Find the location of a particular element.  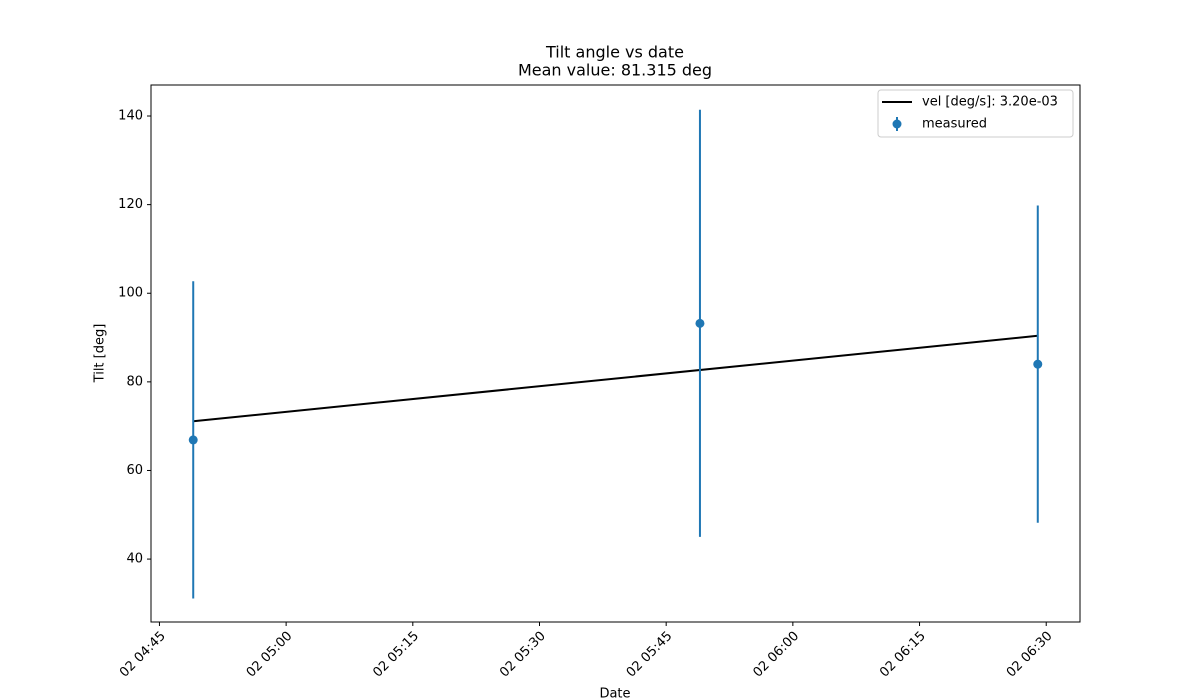

legend-marker is located at coordinates (897, 124).